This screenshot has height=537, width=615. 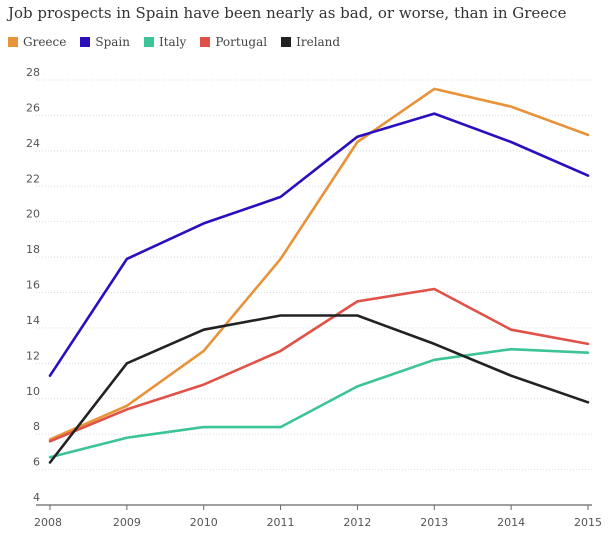 I want to click on legend-label: Italy, so click(x=172, y=42).